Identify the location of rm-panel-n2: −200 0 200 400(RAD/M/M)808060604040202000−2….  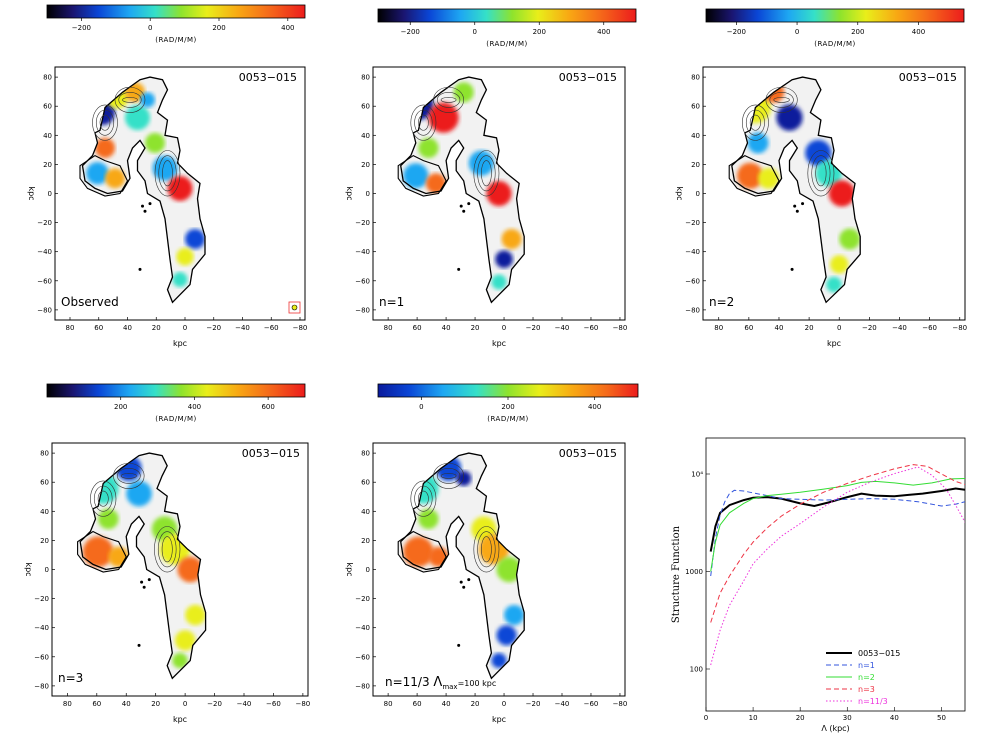
(821, 178).